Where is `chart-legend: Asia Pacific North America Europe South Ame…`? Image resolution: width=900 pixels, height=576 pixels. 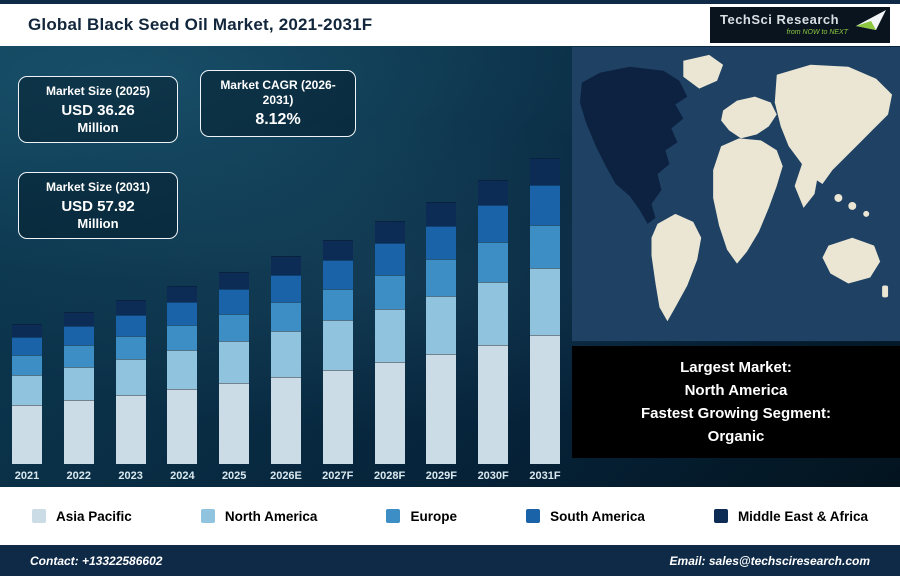 chart-legend: Asia Pacific North America Europe South Ame… is located at coordinates (450, 516).